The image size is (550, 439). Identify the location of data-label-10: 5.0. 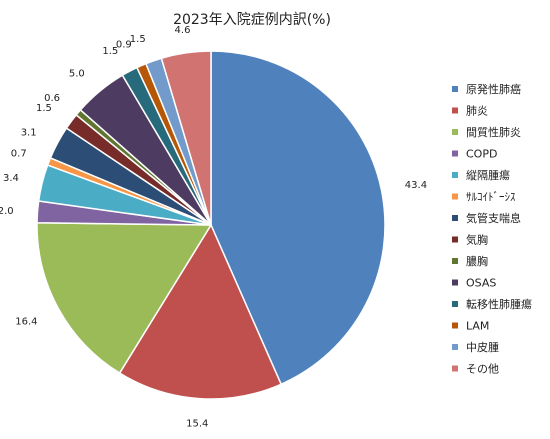
(77, 73).